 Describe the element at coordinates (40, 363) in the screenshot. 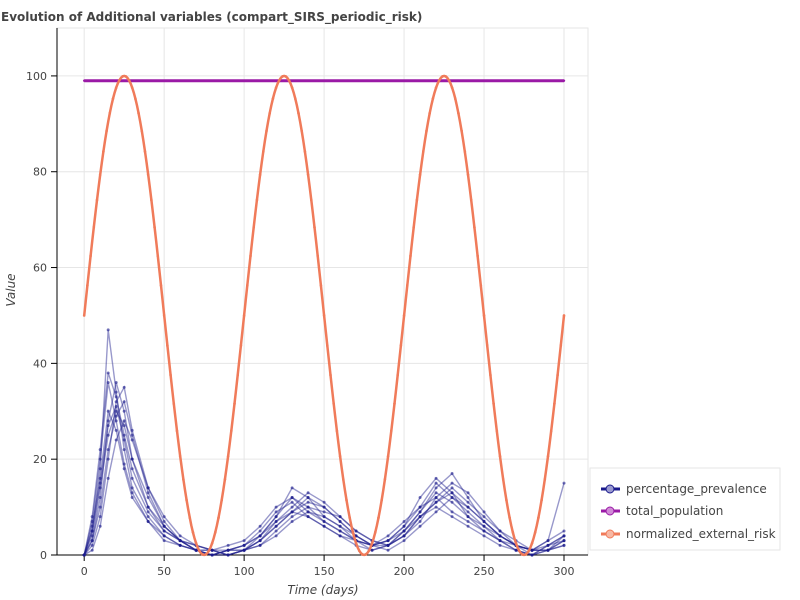

I see `y-tick-label: 40` at that location.